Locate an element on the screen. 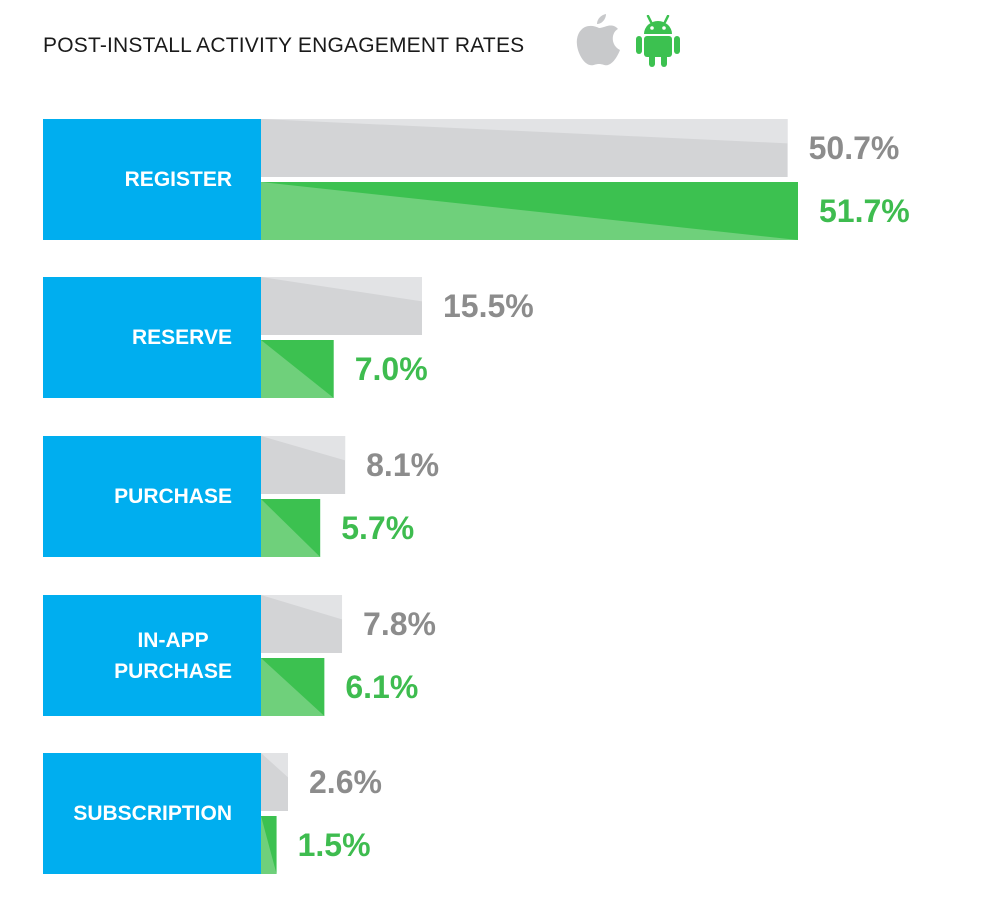  ios-value-label: 2.6% is located at coordinates (345, 782).